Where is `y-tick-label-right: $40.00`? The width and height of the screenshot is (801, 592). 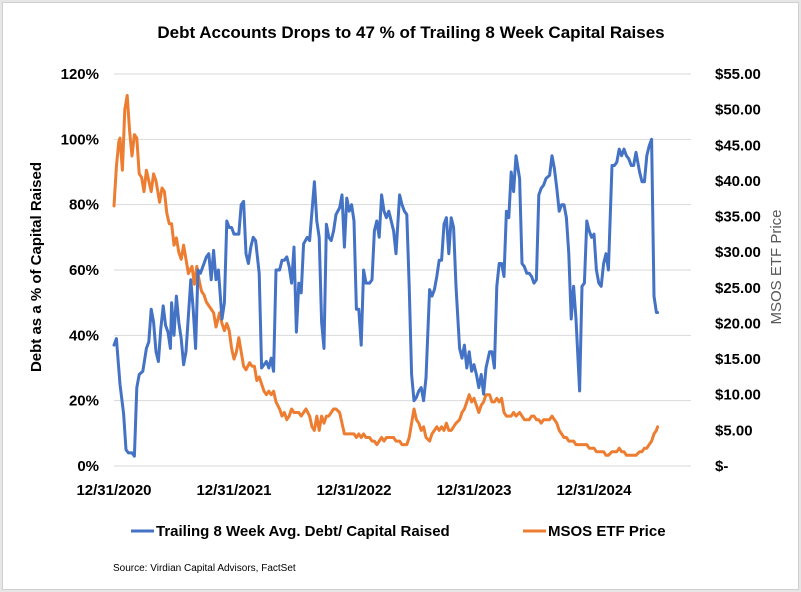
y-tick-label-right: $40.00 is located at coordinates (738, 181).